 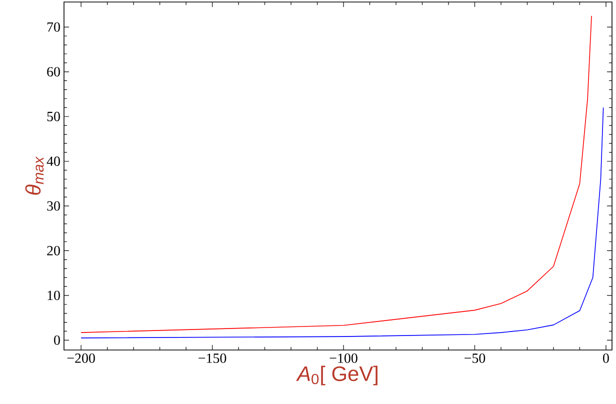 I want to click on x-tick-label: −100, so click(x=344, y=358).